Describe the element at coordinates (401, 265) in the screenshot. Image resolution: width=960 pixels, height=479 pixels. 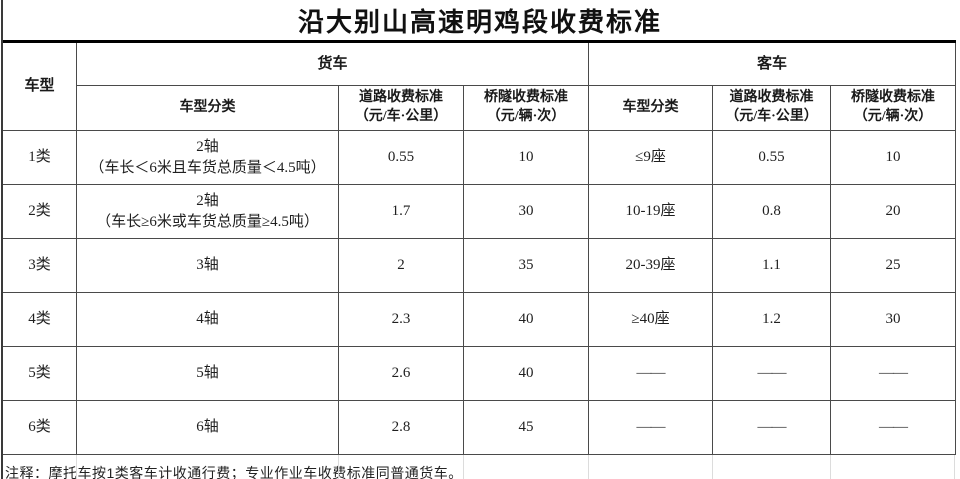
I see `cell-truck-road-rate: 2` at that location.